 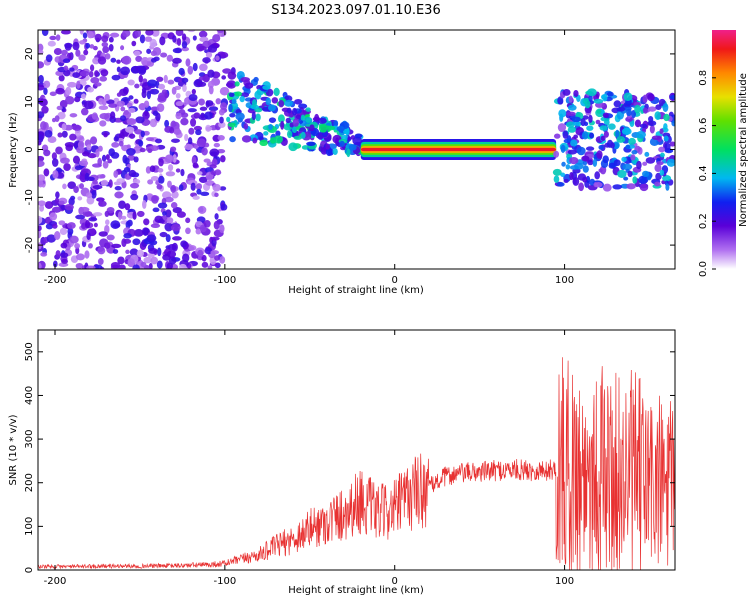 I want to click on snr-xtick-label: -200, so click(x=55, y=581).